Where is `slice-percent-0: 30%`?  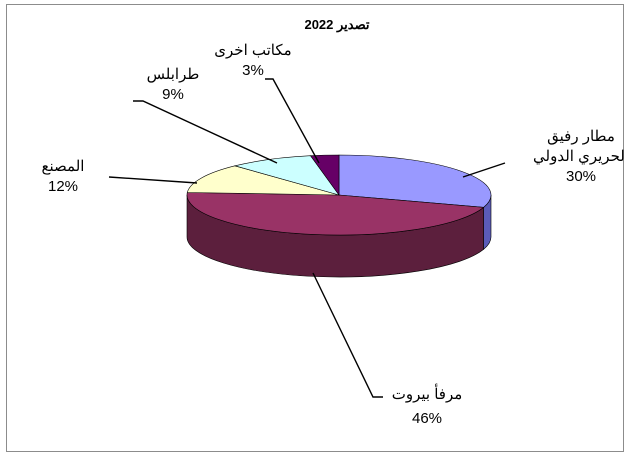
slice-percent-0: 30% is located at coordinates (581, 176).